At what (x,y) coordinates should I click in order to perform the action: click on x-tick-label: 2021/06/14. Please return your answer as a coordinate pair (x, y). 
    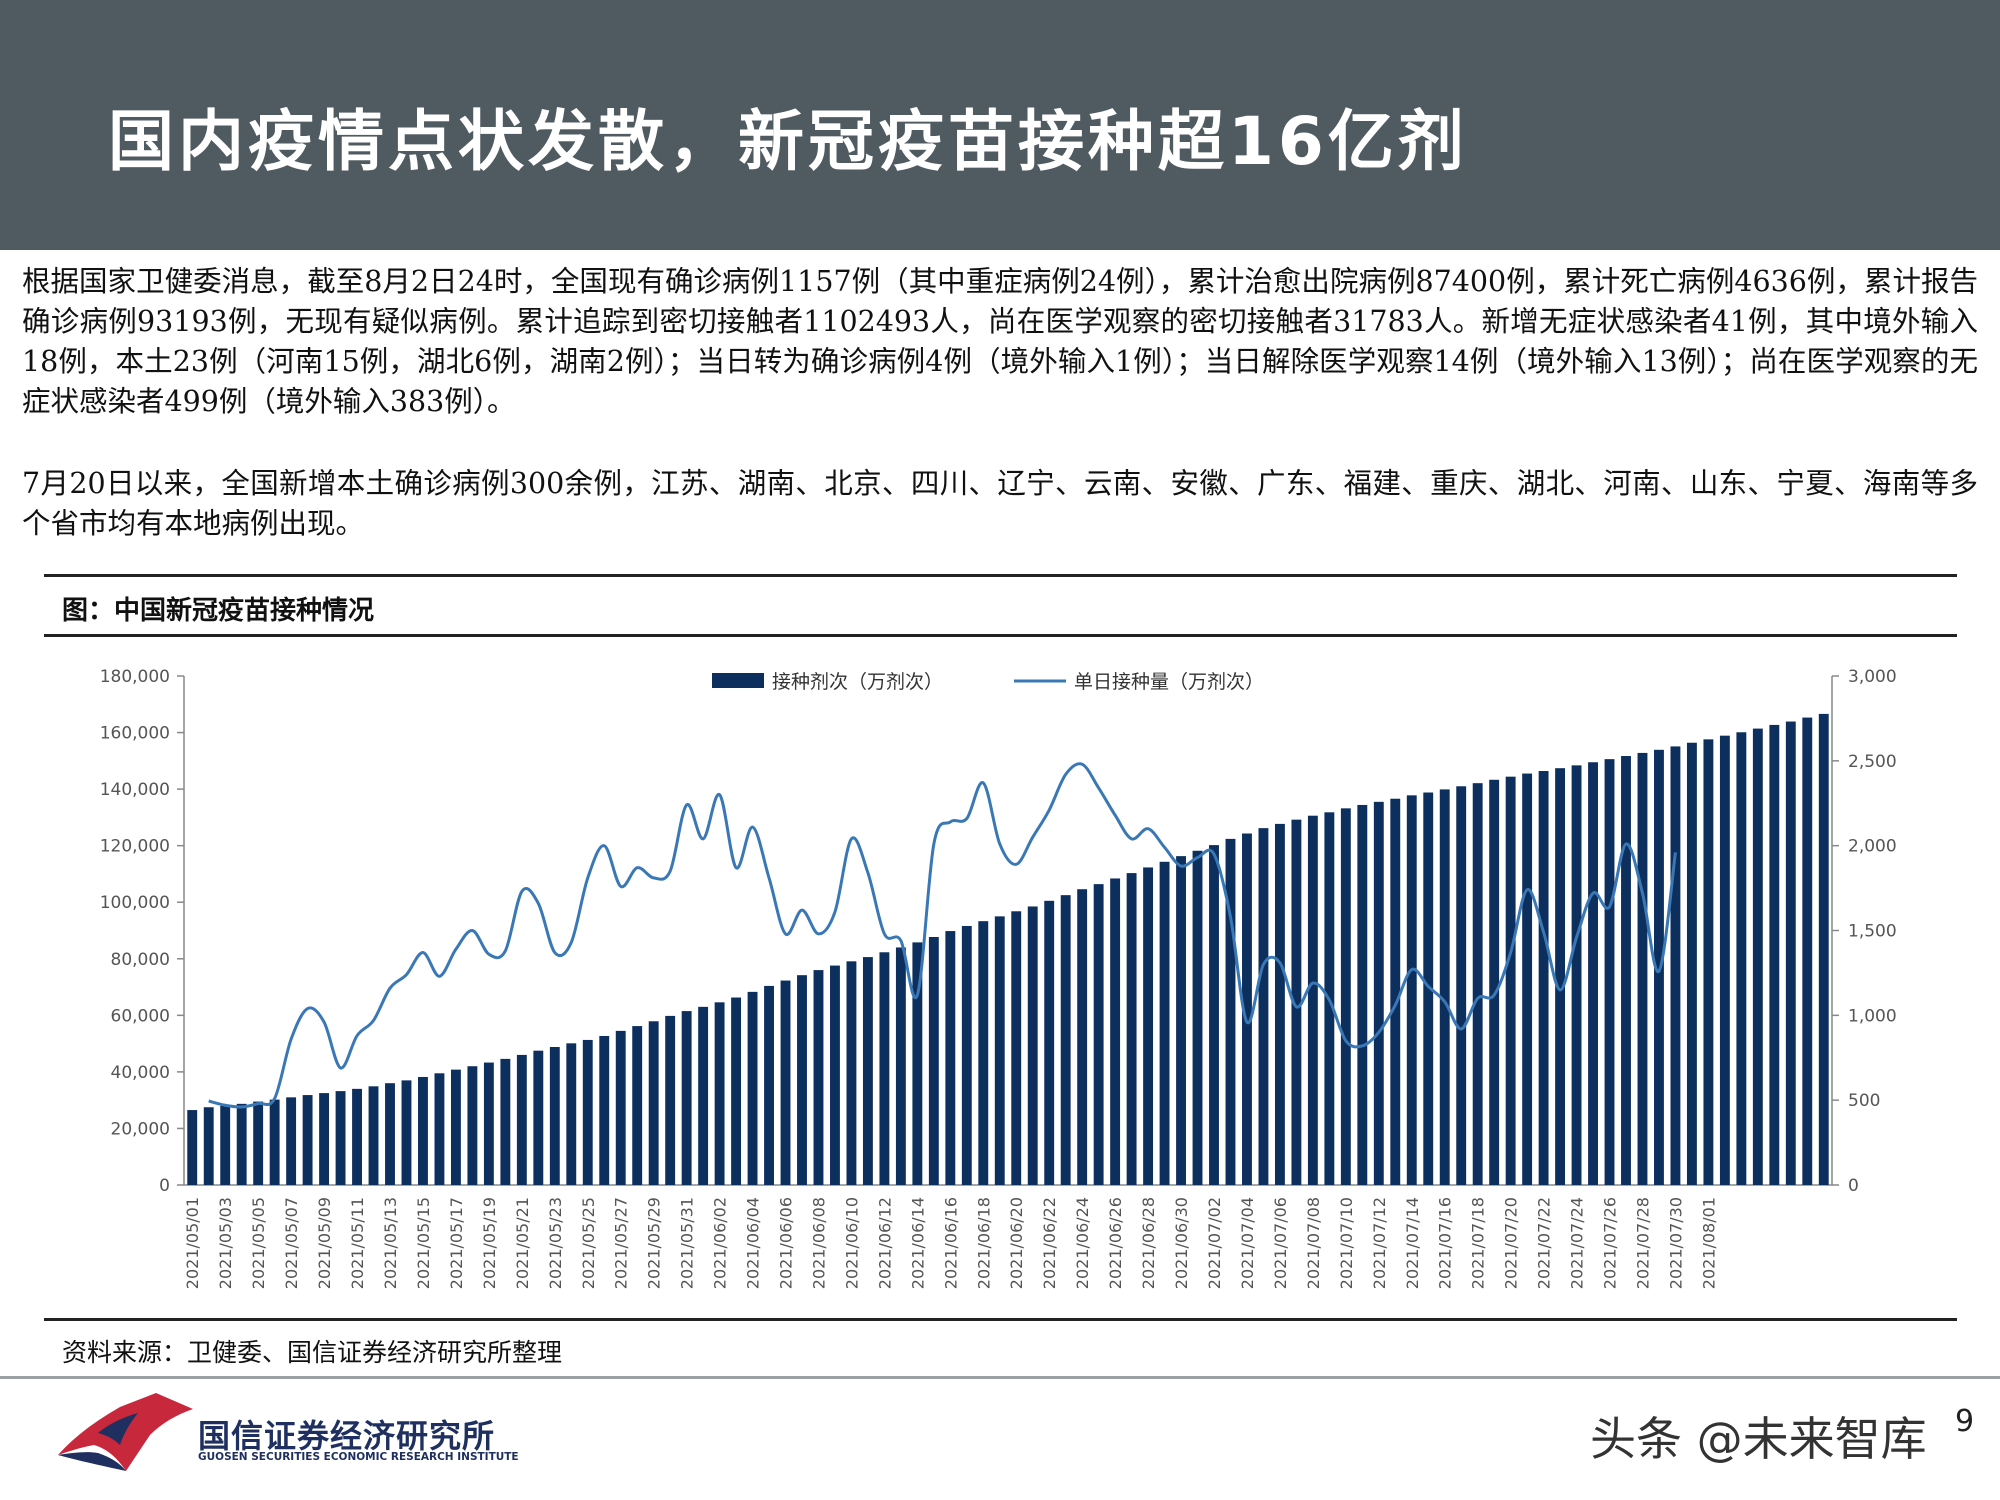
    Looking at the image, I should click on (917, 1243).